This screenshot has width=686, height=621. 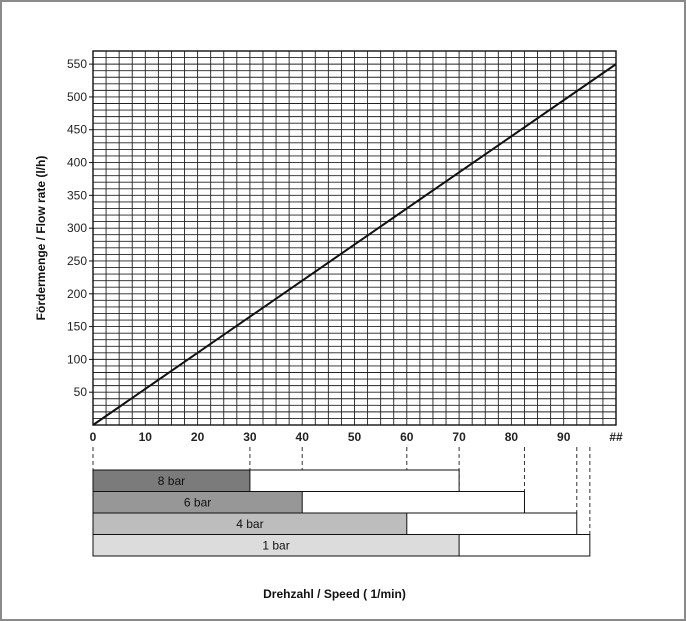 What do you see at coordinates (77, 64) in the screenshot?
I see `y-tick-label: 550` at bounding box center [77, 64].